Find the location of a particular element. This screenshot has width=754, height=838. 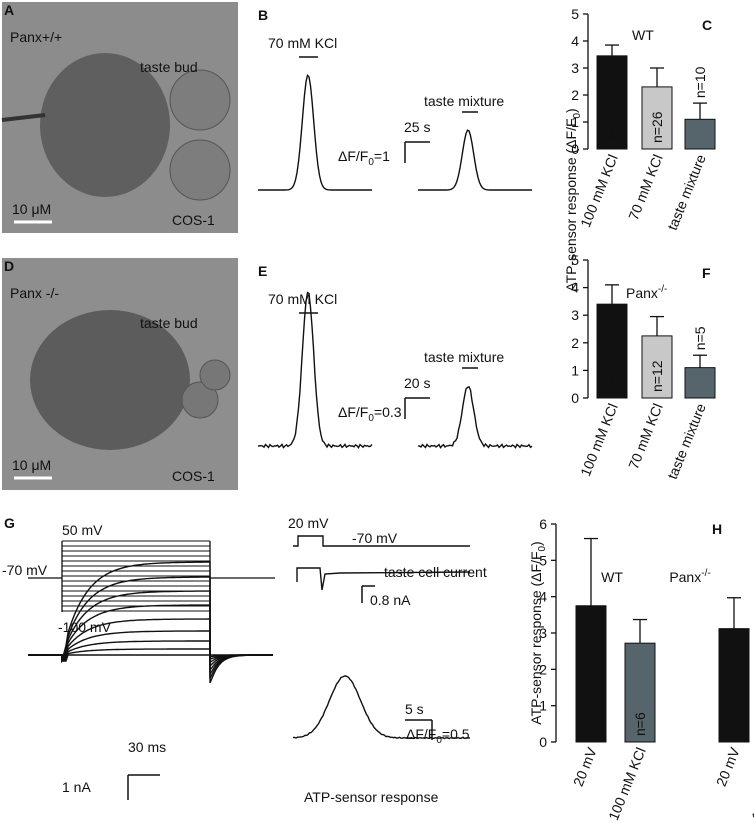

bar-label: n=26 is located at coordinates (657, 127).